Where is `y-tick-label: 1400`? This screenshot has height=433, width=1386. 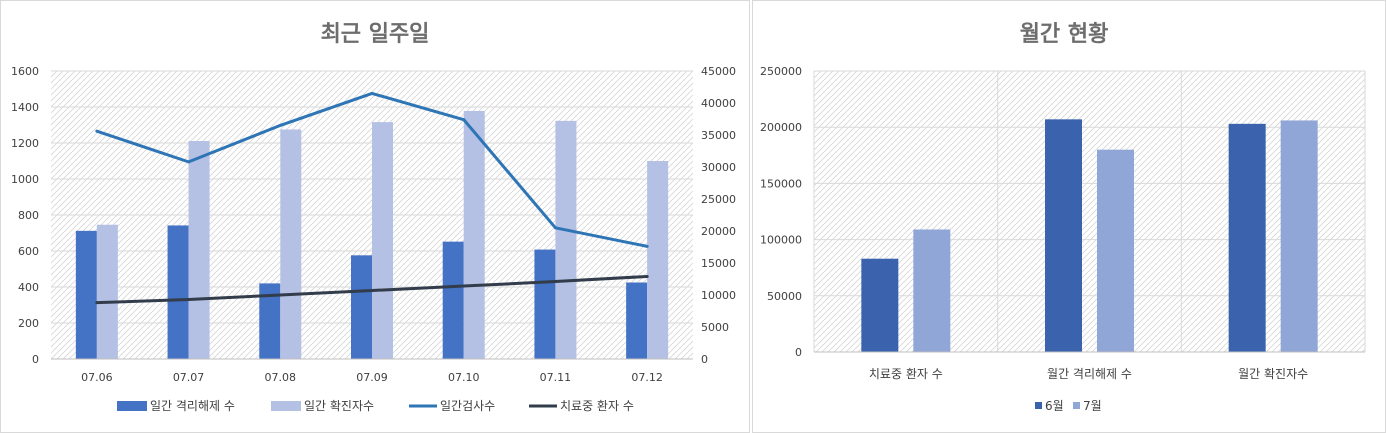
y-tick-label: 1400 is located at coordinates (25, 107).